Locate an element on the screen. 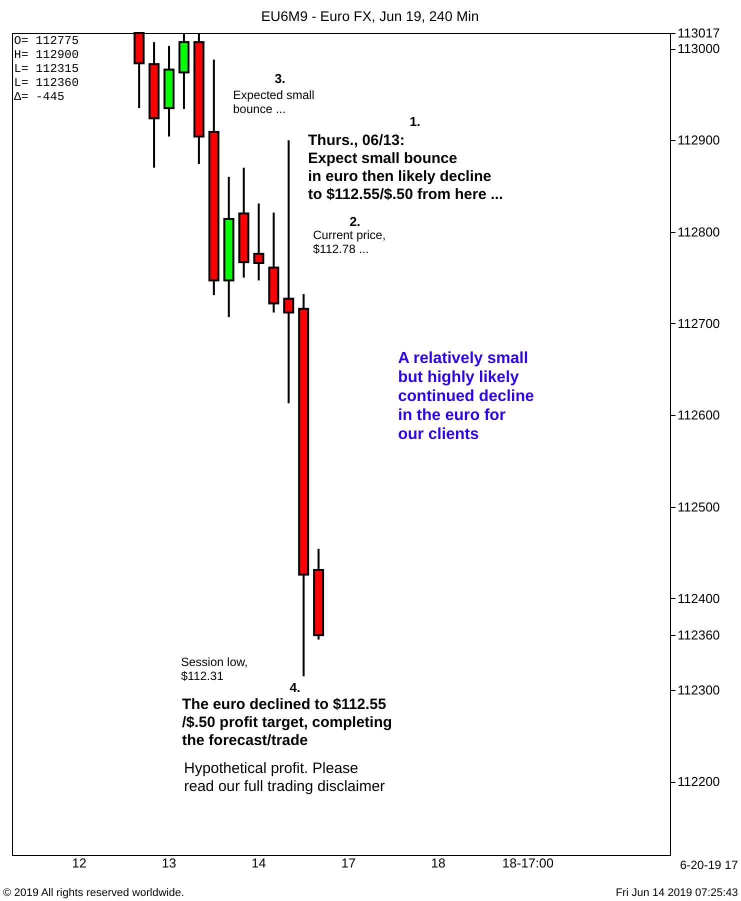 This screenshot has width=741, height=901. x-tick-label: 13 is located at coordinates (169, 863).